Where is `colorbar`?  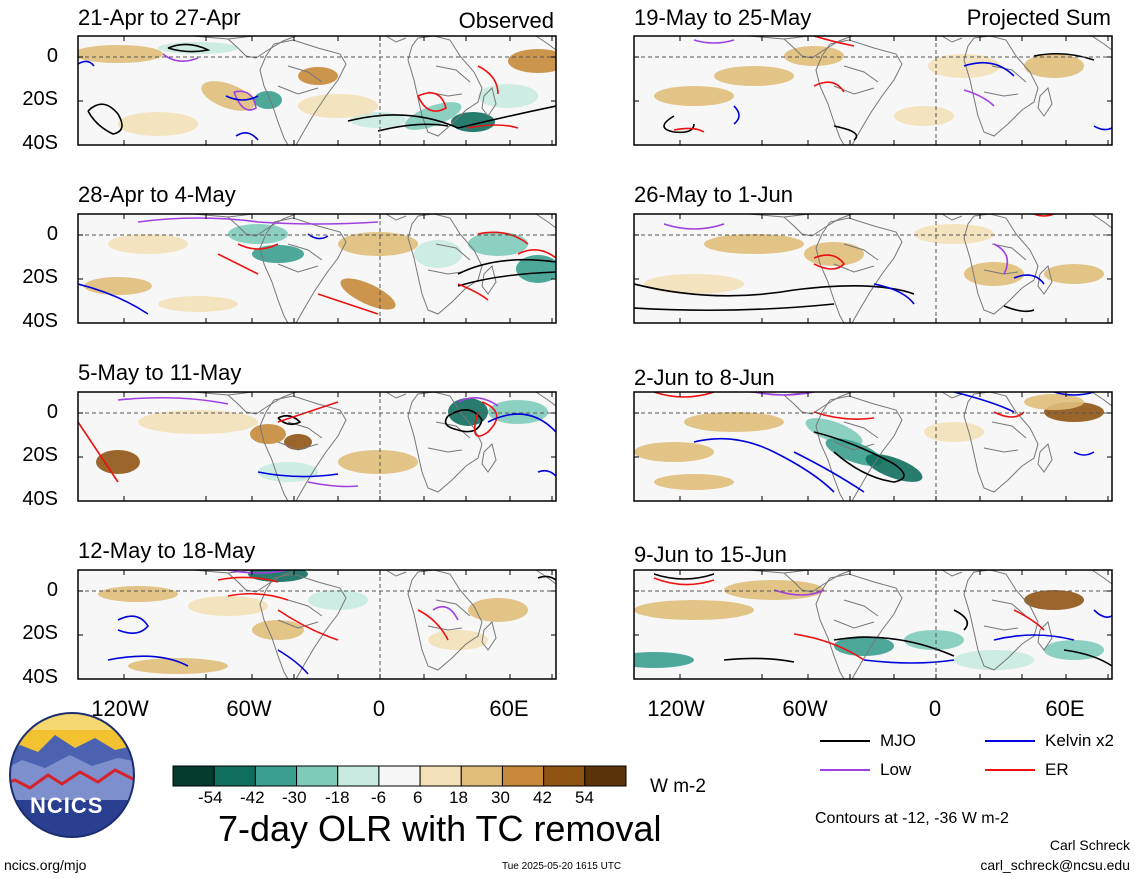
colorbar is located at coordinates (399, 776).